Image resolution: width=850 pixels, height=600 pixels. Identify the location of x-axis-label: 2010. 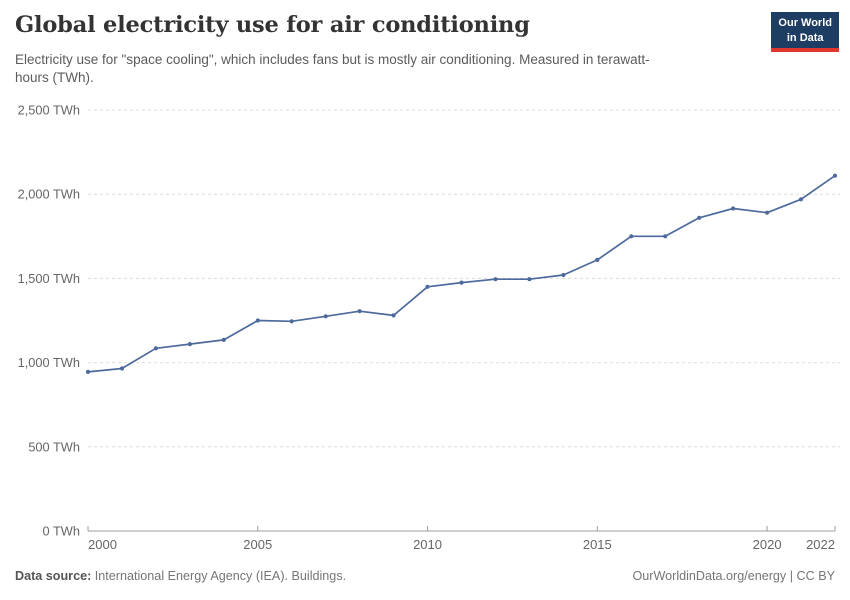
(427, 544).